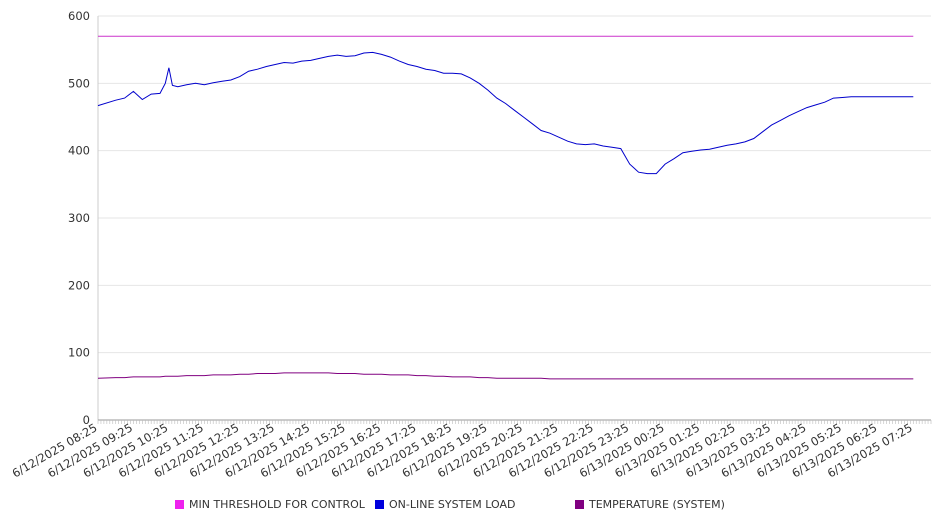 This screenshot has height=526, width=946. What do you see at coordinates (79, 151) in the screenshot?
I see `y-tick-label: 400` at bounding box center [79, 151].